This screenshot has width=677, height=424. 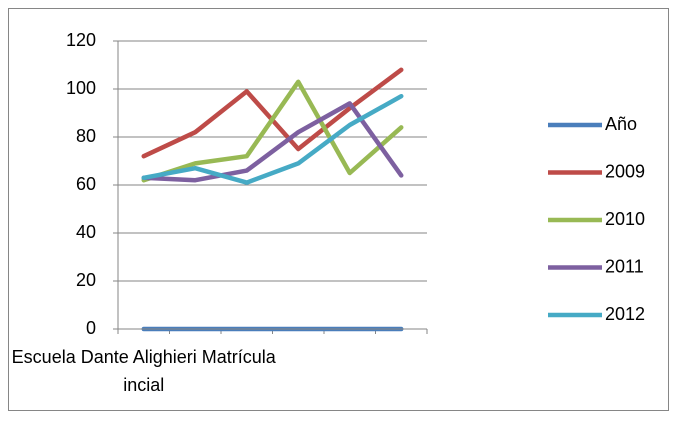 What do you see at coordinates (91, 328) in the screenshot?
I see `y-tick-label: 0` at bounding box center [91, 328].